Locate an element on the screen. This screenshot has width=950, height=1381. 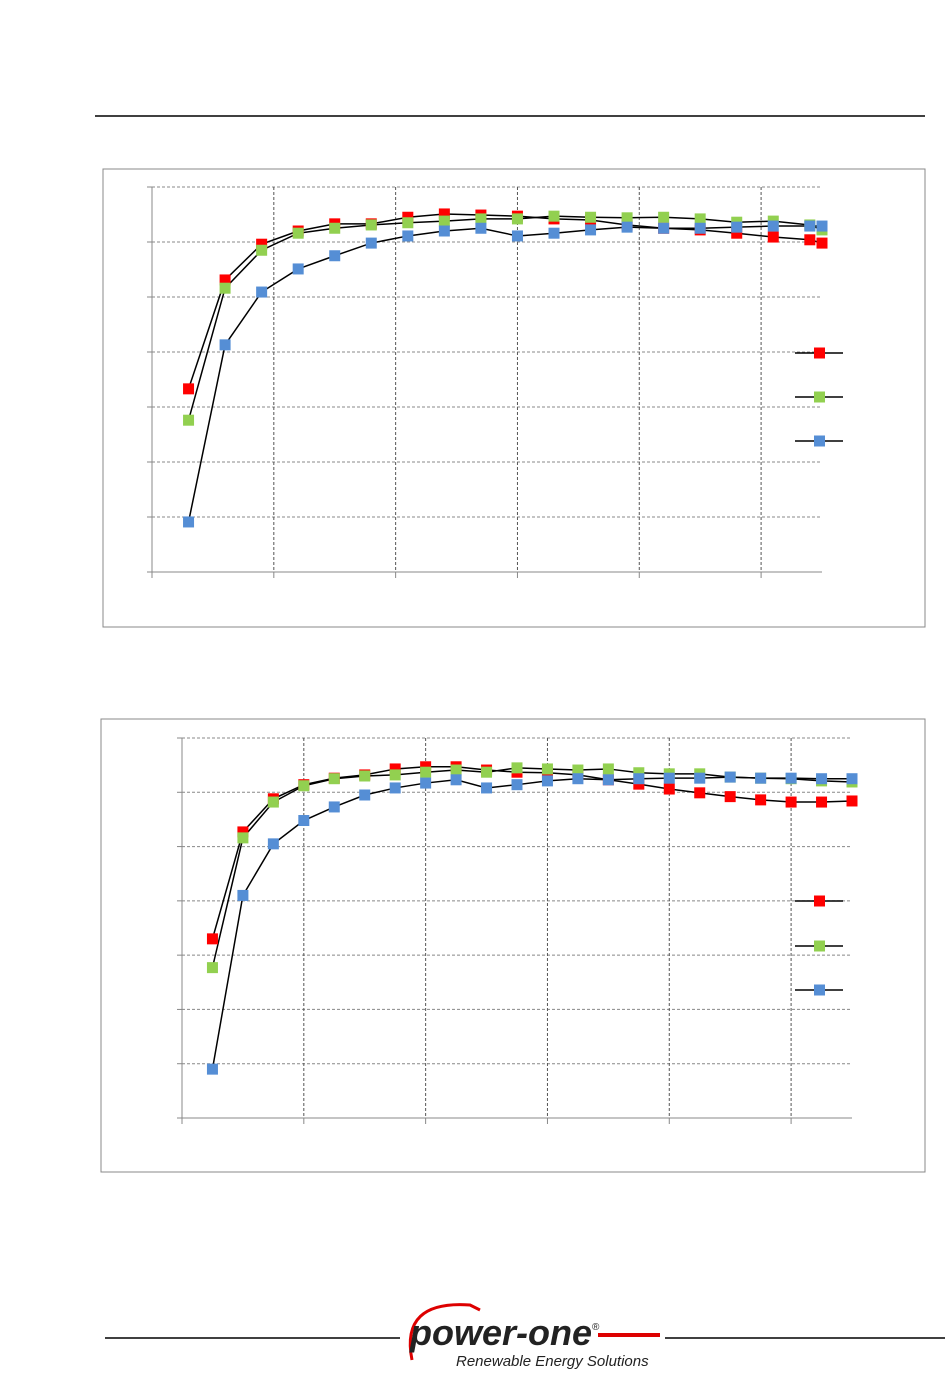
logo-registered: ® is located at coordinates (596, 1327).